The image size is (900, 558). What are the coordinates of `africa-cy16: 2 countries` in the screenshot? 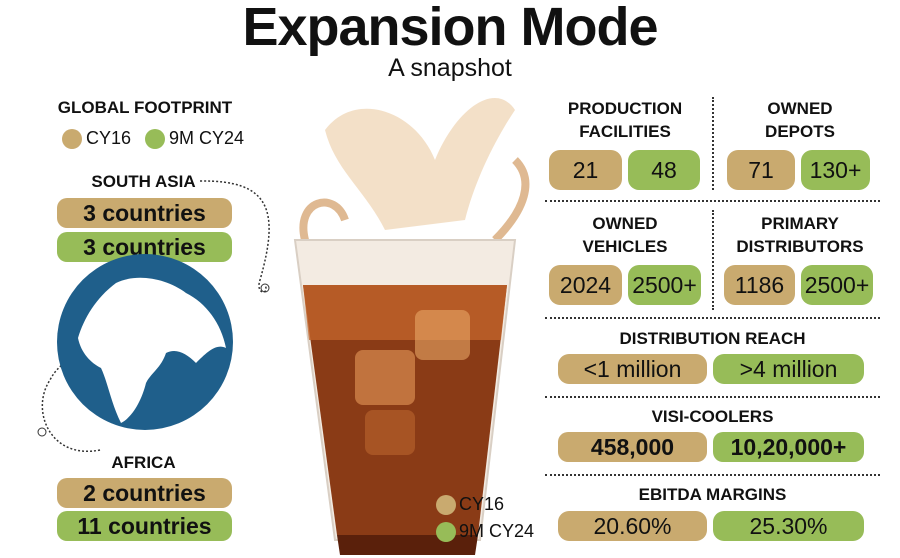 It's located at (144, 493).